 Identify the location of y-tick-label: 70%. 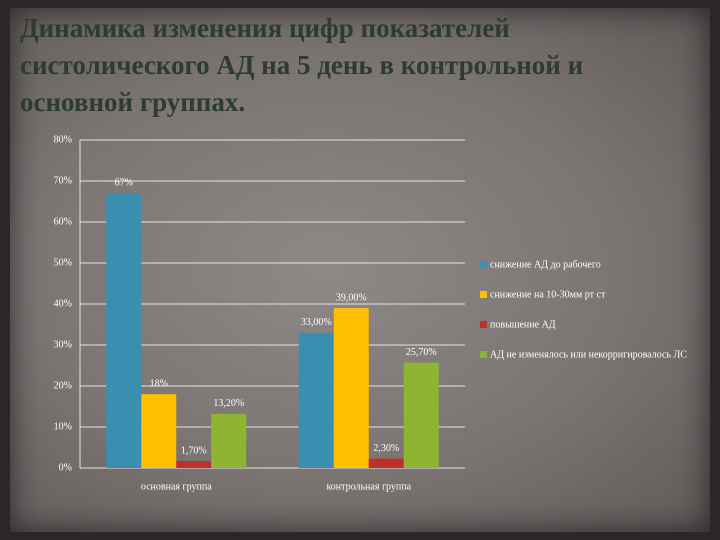
(63, 180).